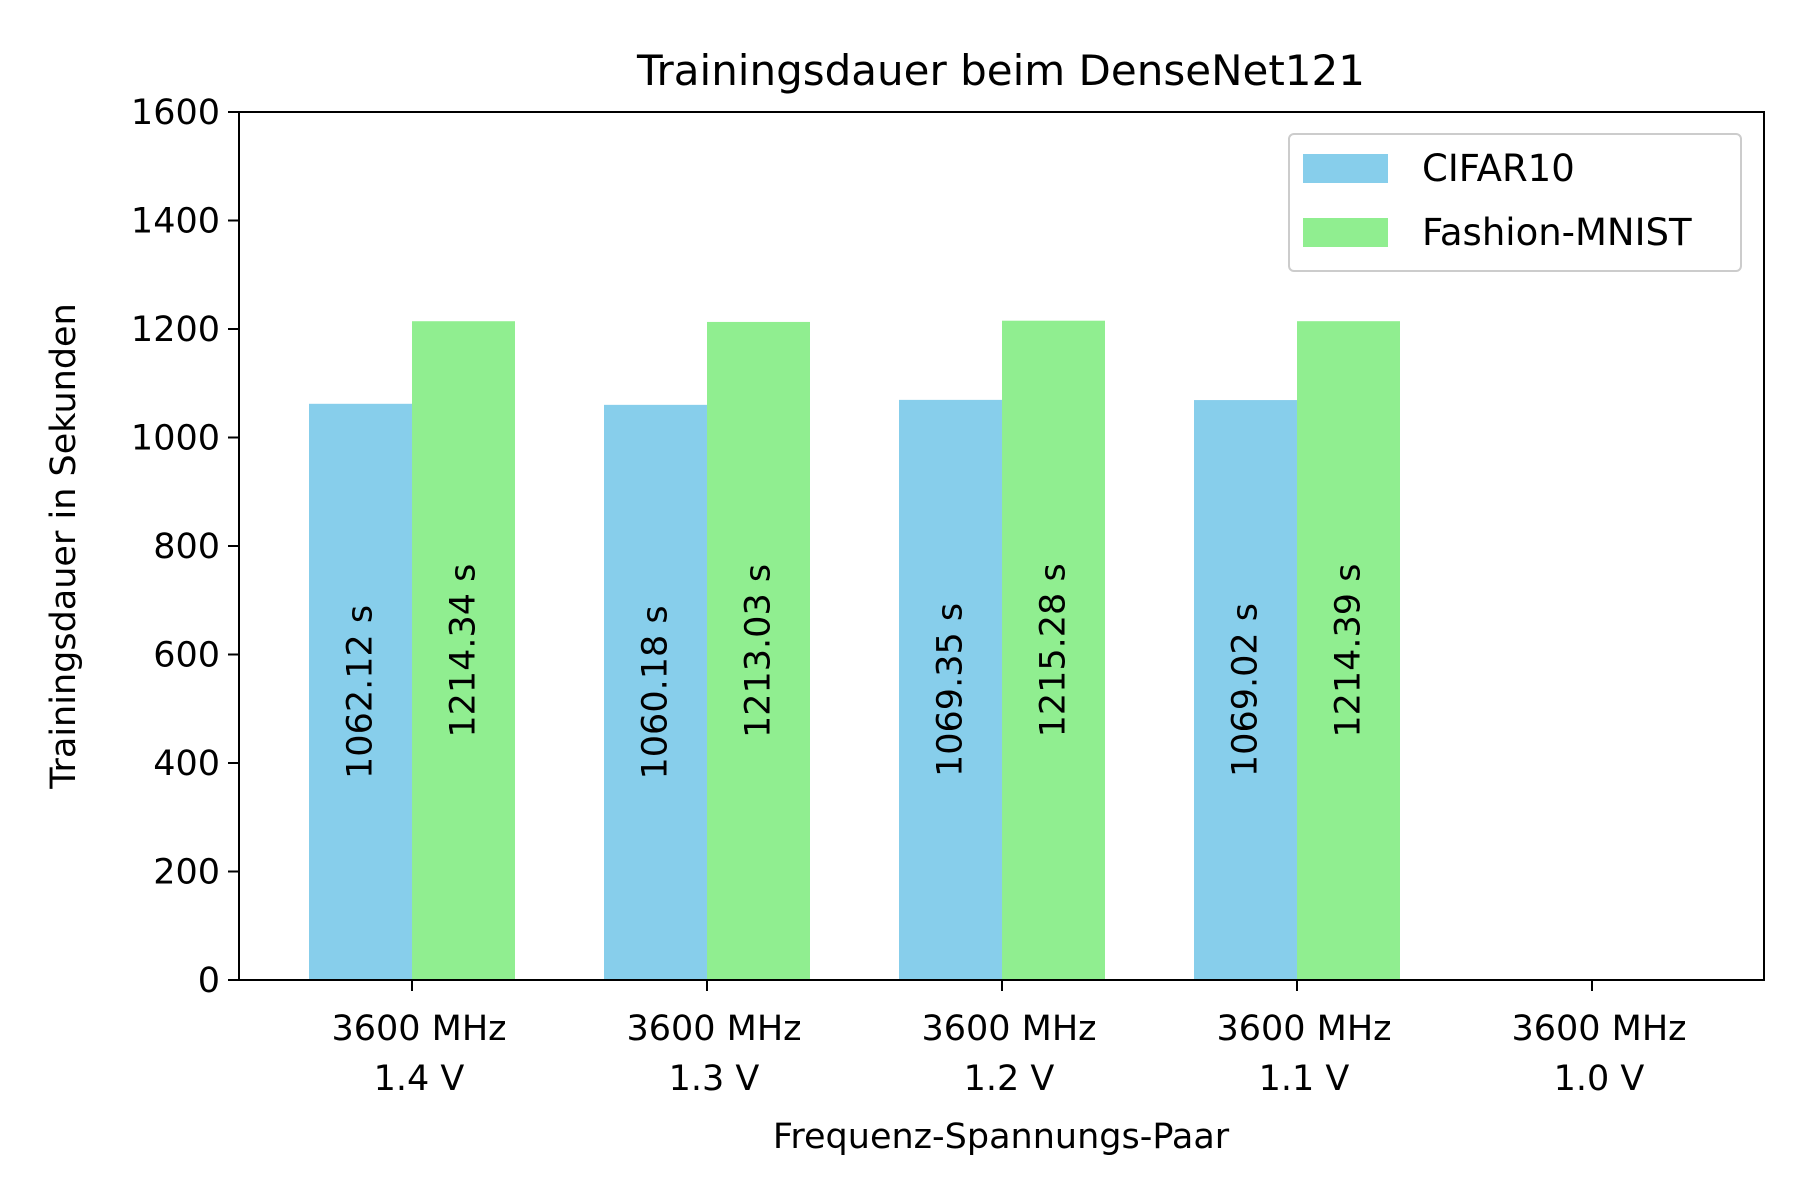 The height and width of the screenshot is (1200, 1800). What do you see at coordinates (175, 439) in the screenshot?
I see `y-tick-label: 1000` at bounding box center [175, 439].